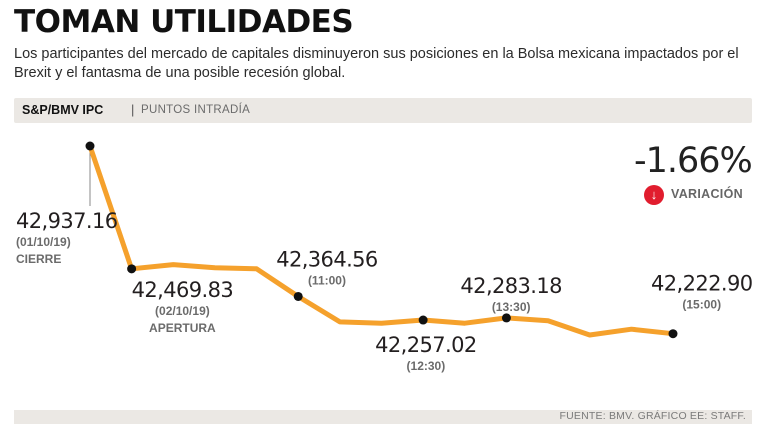 Image resolution: width=768 pixels, height=433 pixels. I want to click on variation-value: -1.66%, so click(693, 161).